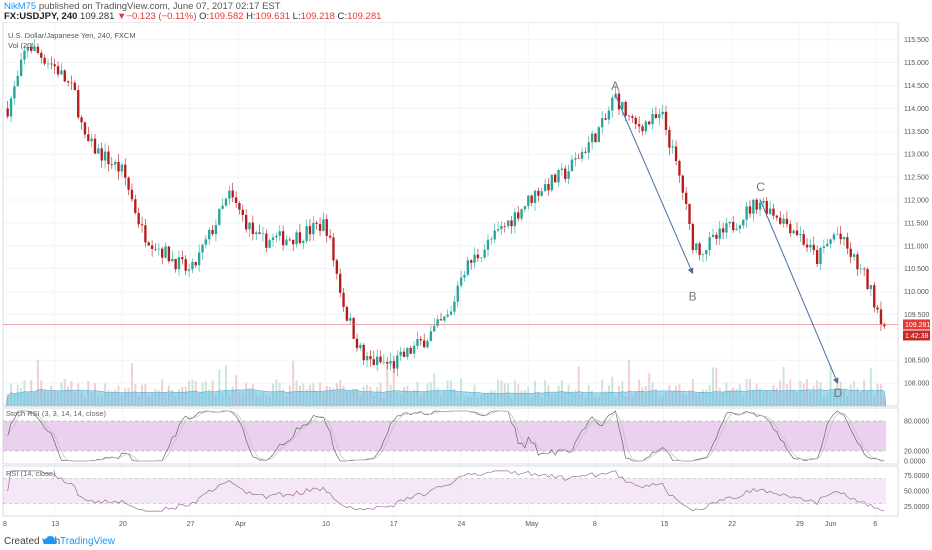  What do you see at coordinates (341, 16) in the screenshot?
I see `close-label: C:` at bounding box center [341, 16].